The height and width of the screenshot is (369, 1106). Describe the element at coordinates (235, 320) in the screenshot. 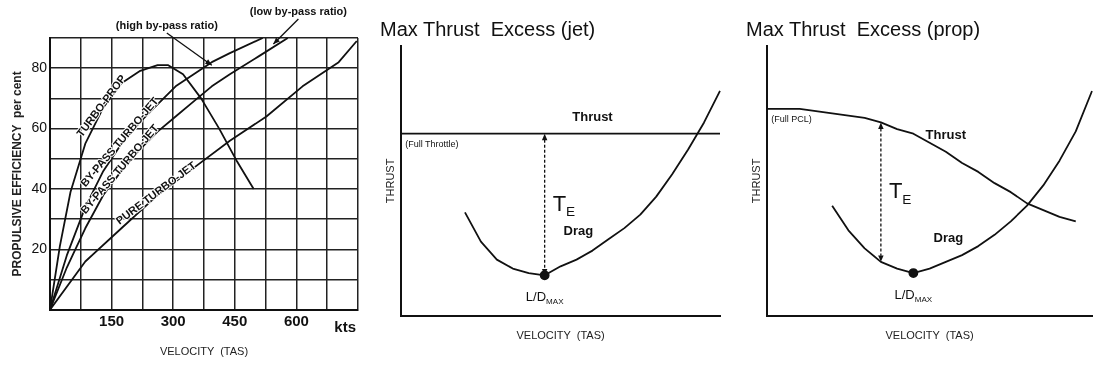

I see `x-tick-label: 450` at that location.